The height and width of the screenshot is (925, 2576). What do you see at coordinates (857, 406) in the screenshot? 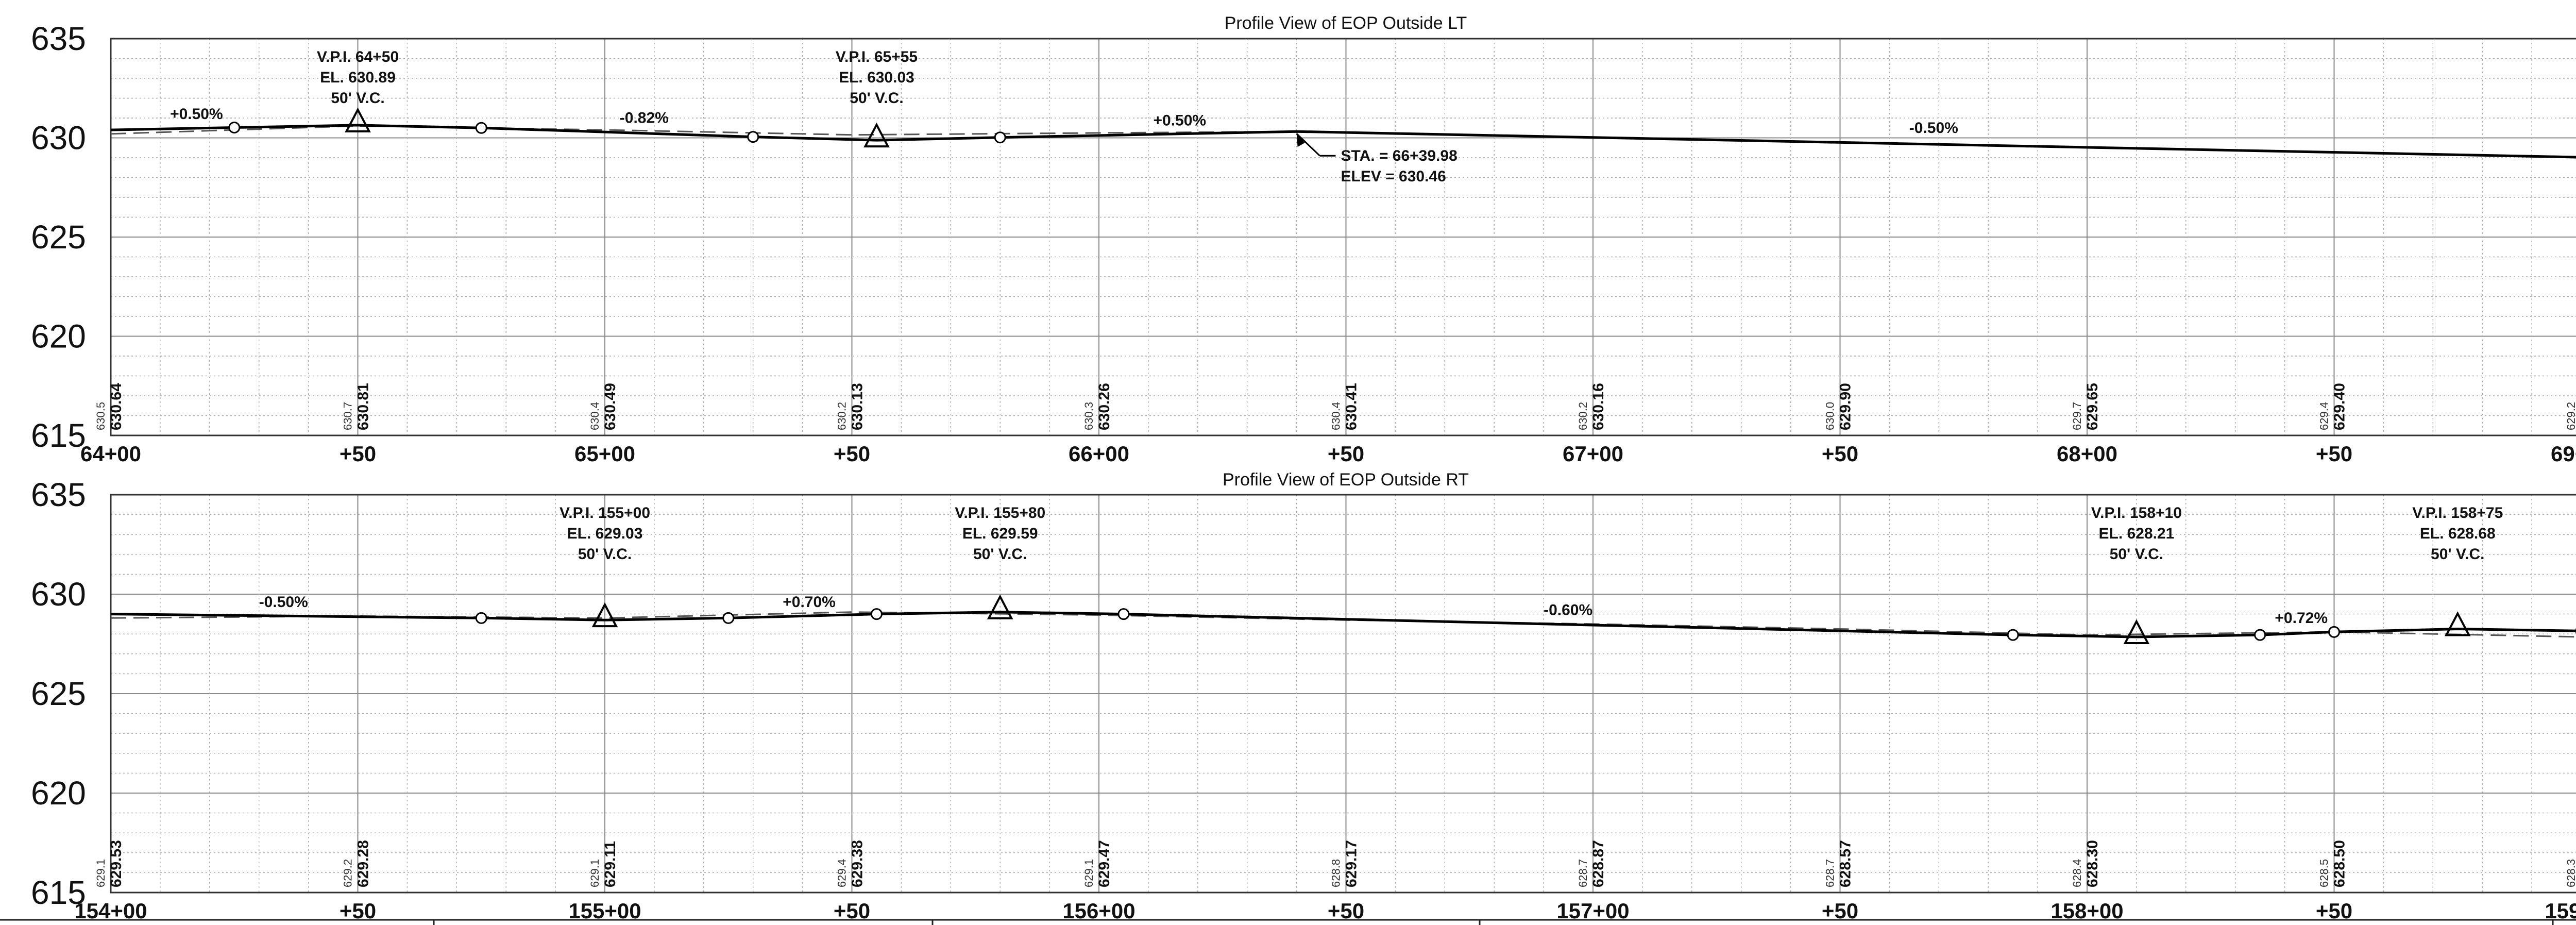
I see `proposed-elevation: 630.13` at bounding box center [857, 406].